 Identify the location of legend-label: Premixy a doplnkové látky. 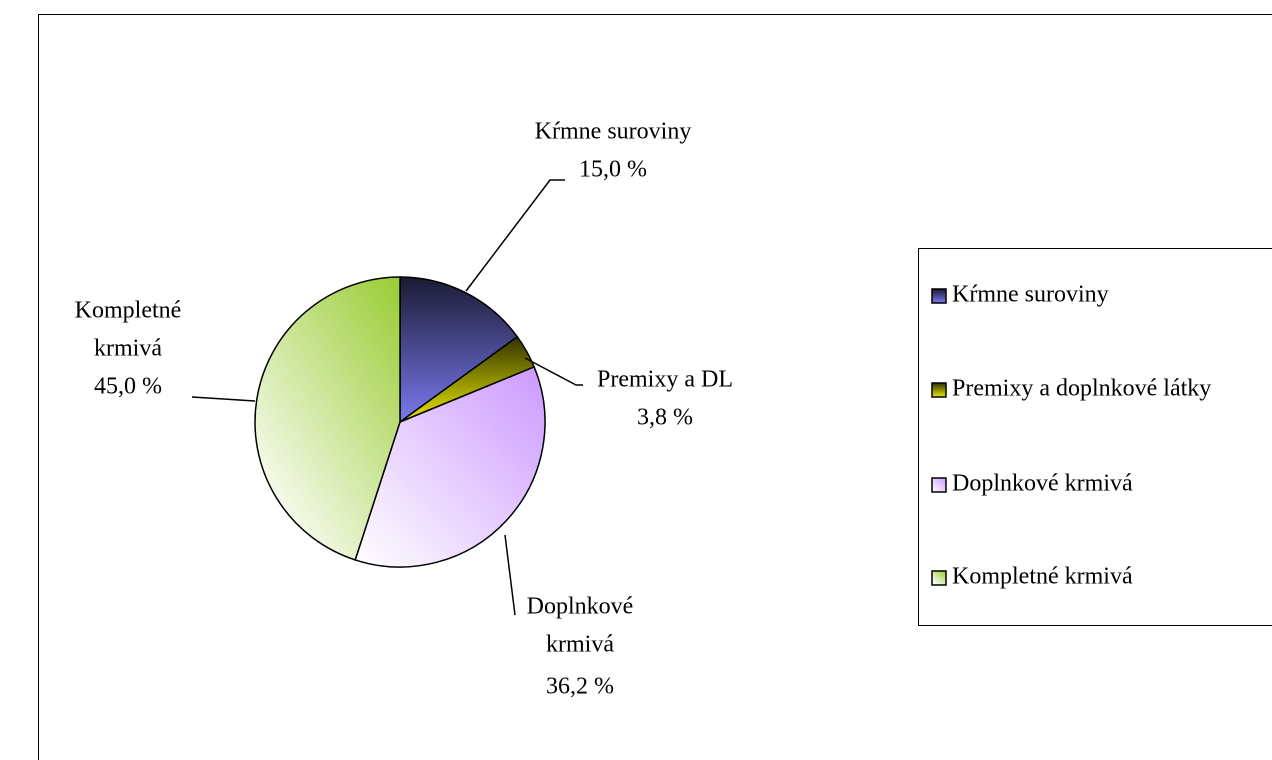
(1081, 389).